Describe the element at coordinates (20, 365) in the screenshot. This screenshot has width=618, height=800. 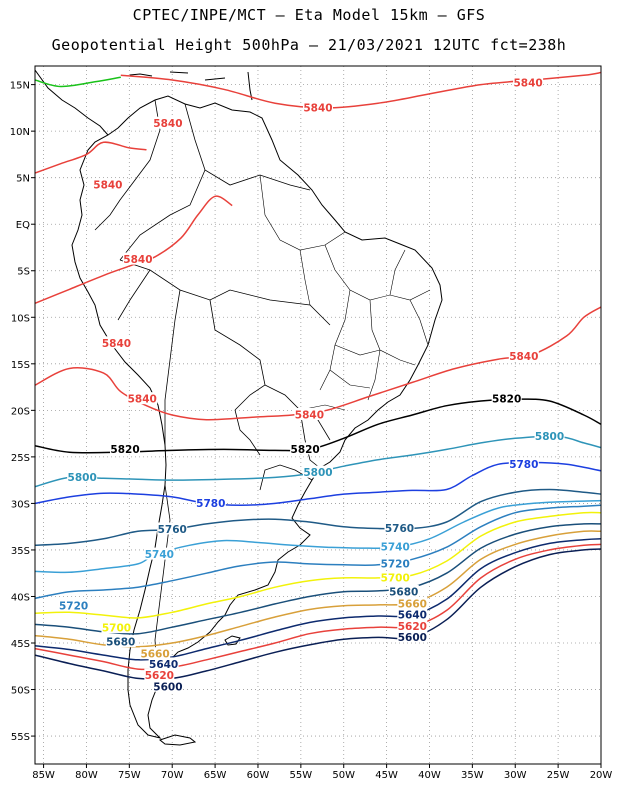
I see `lat-tick-label: 15S` at that location.